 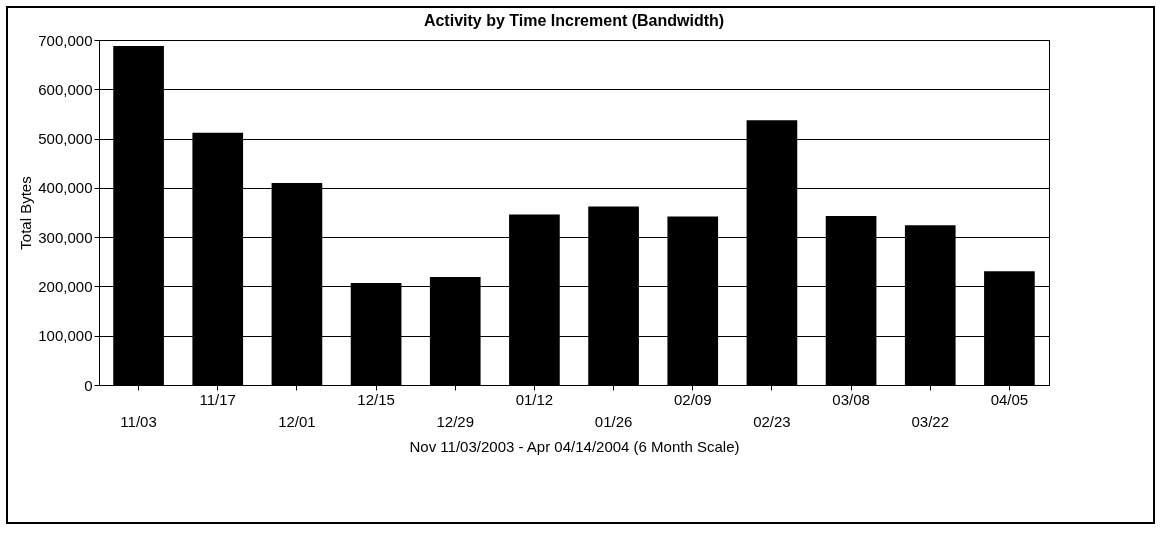 I want to click on y-tick-label: 0, so click(x=88, y=385).